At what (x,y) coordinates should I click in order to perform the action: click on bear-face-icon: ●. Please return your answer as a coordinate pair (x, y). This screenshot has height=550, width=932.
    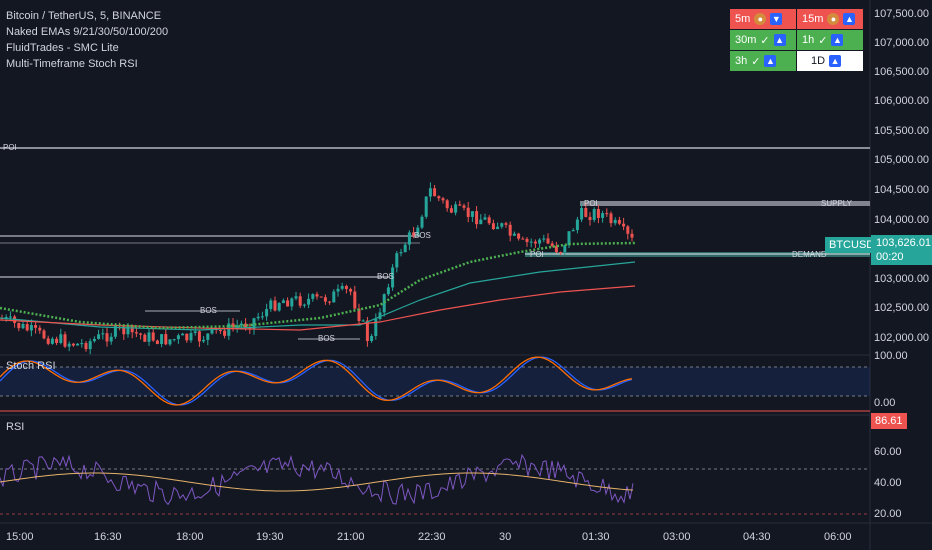
    Looking at the image, I should click on (833, 19).